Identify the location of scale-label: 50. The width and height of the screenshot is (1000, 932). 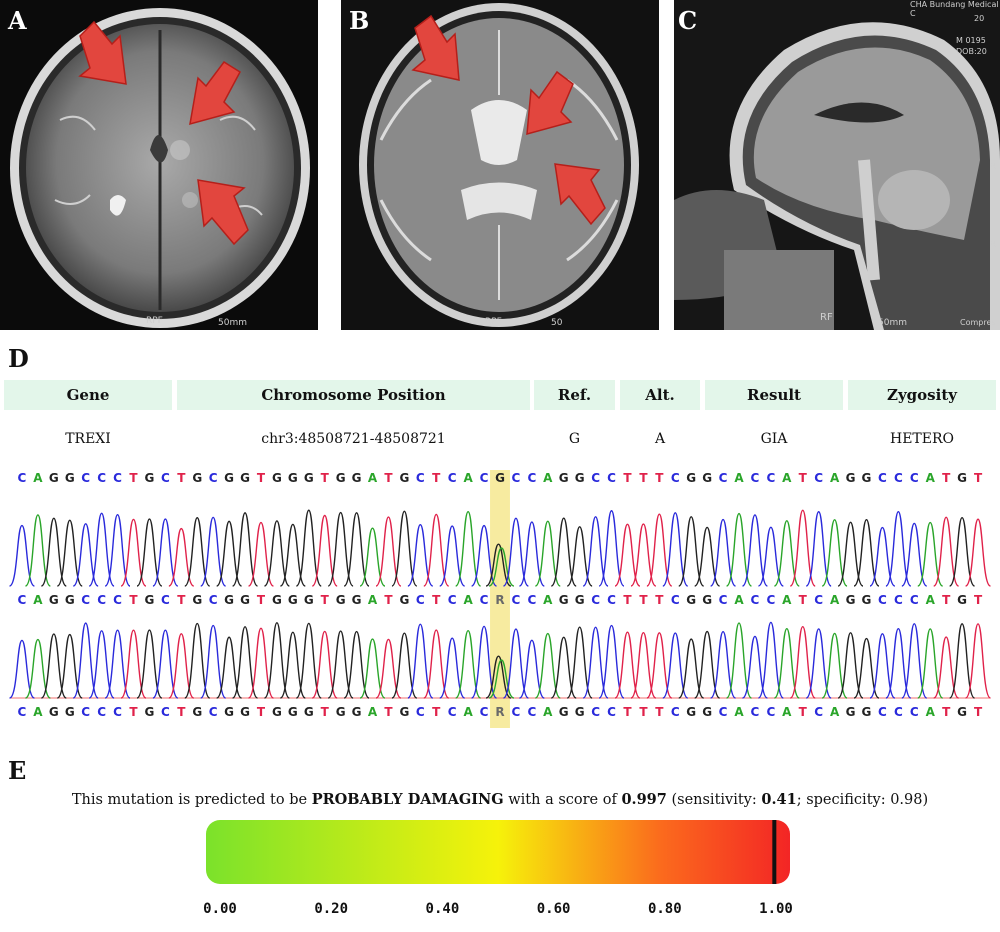
(557, 323).